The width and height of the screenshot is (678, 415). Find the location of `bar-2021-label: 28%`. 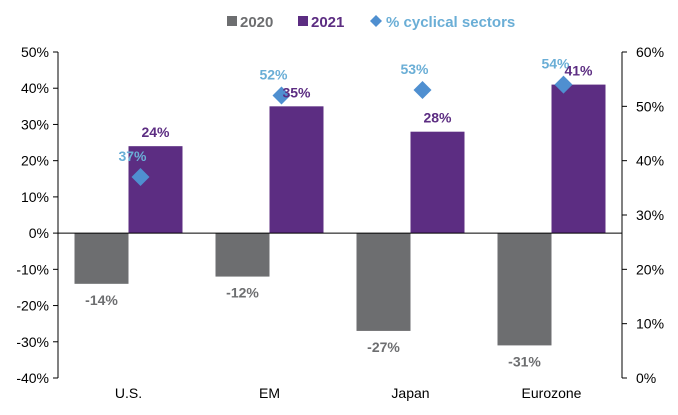

bar-2021-label: 28% is located at coordinates (437, 118).